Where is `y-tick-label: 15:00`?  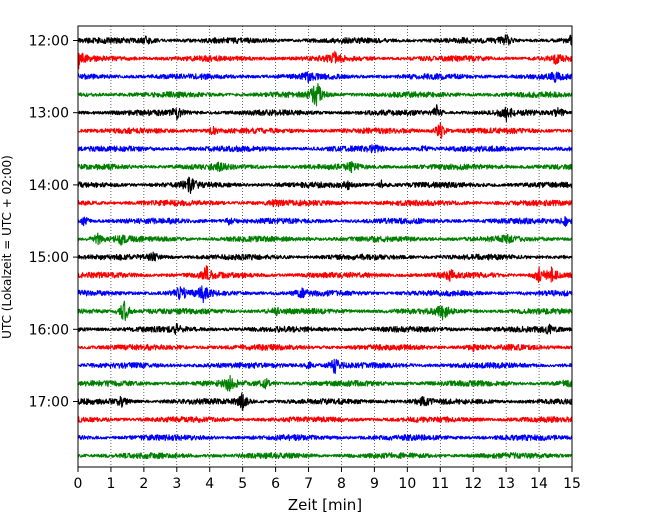 y-tick-label: 15:00 is located at coordinates (49, 258).